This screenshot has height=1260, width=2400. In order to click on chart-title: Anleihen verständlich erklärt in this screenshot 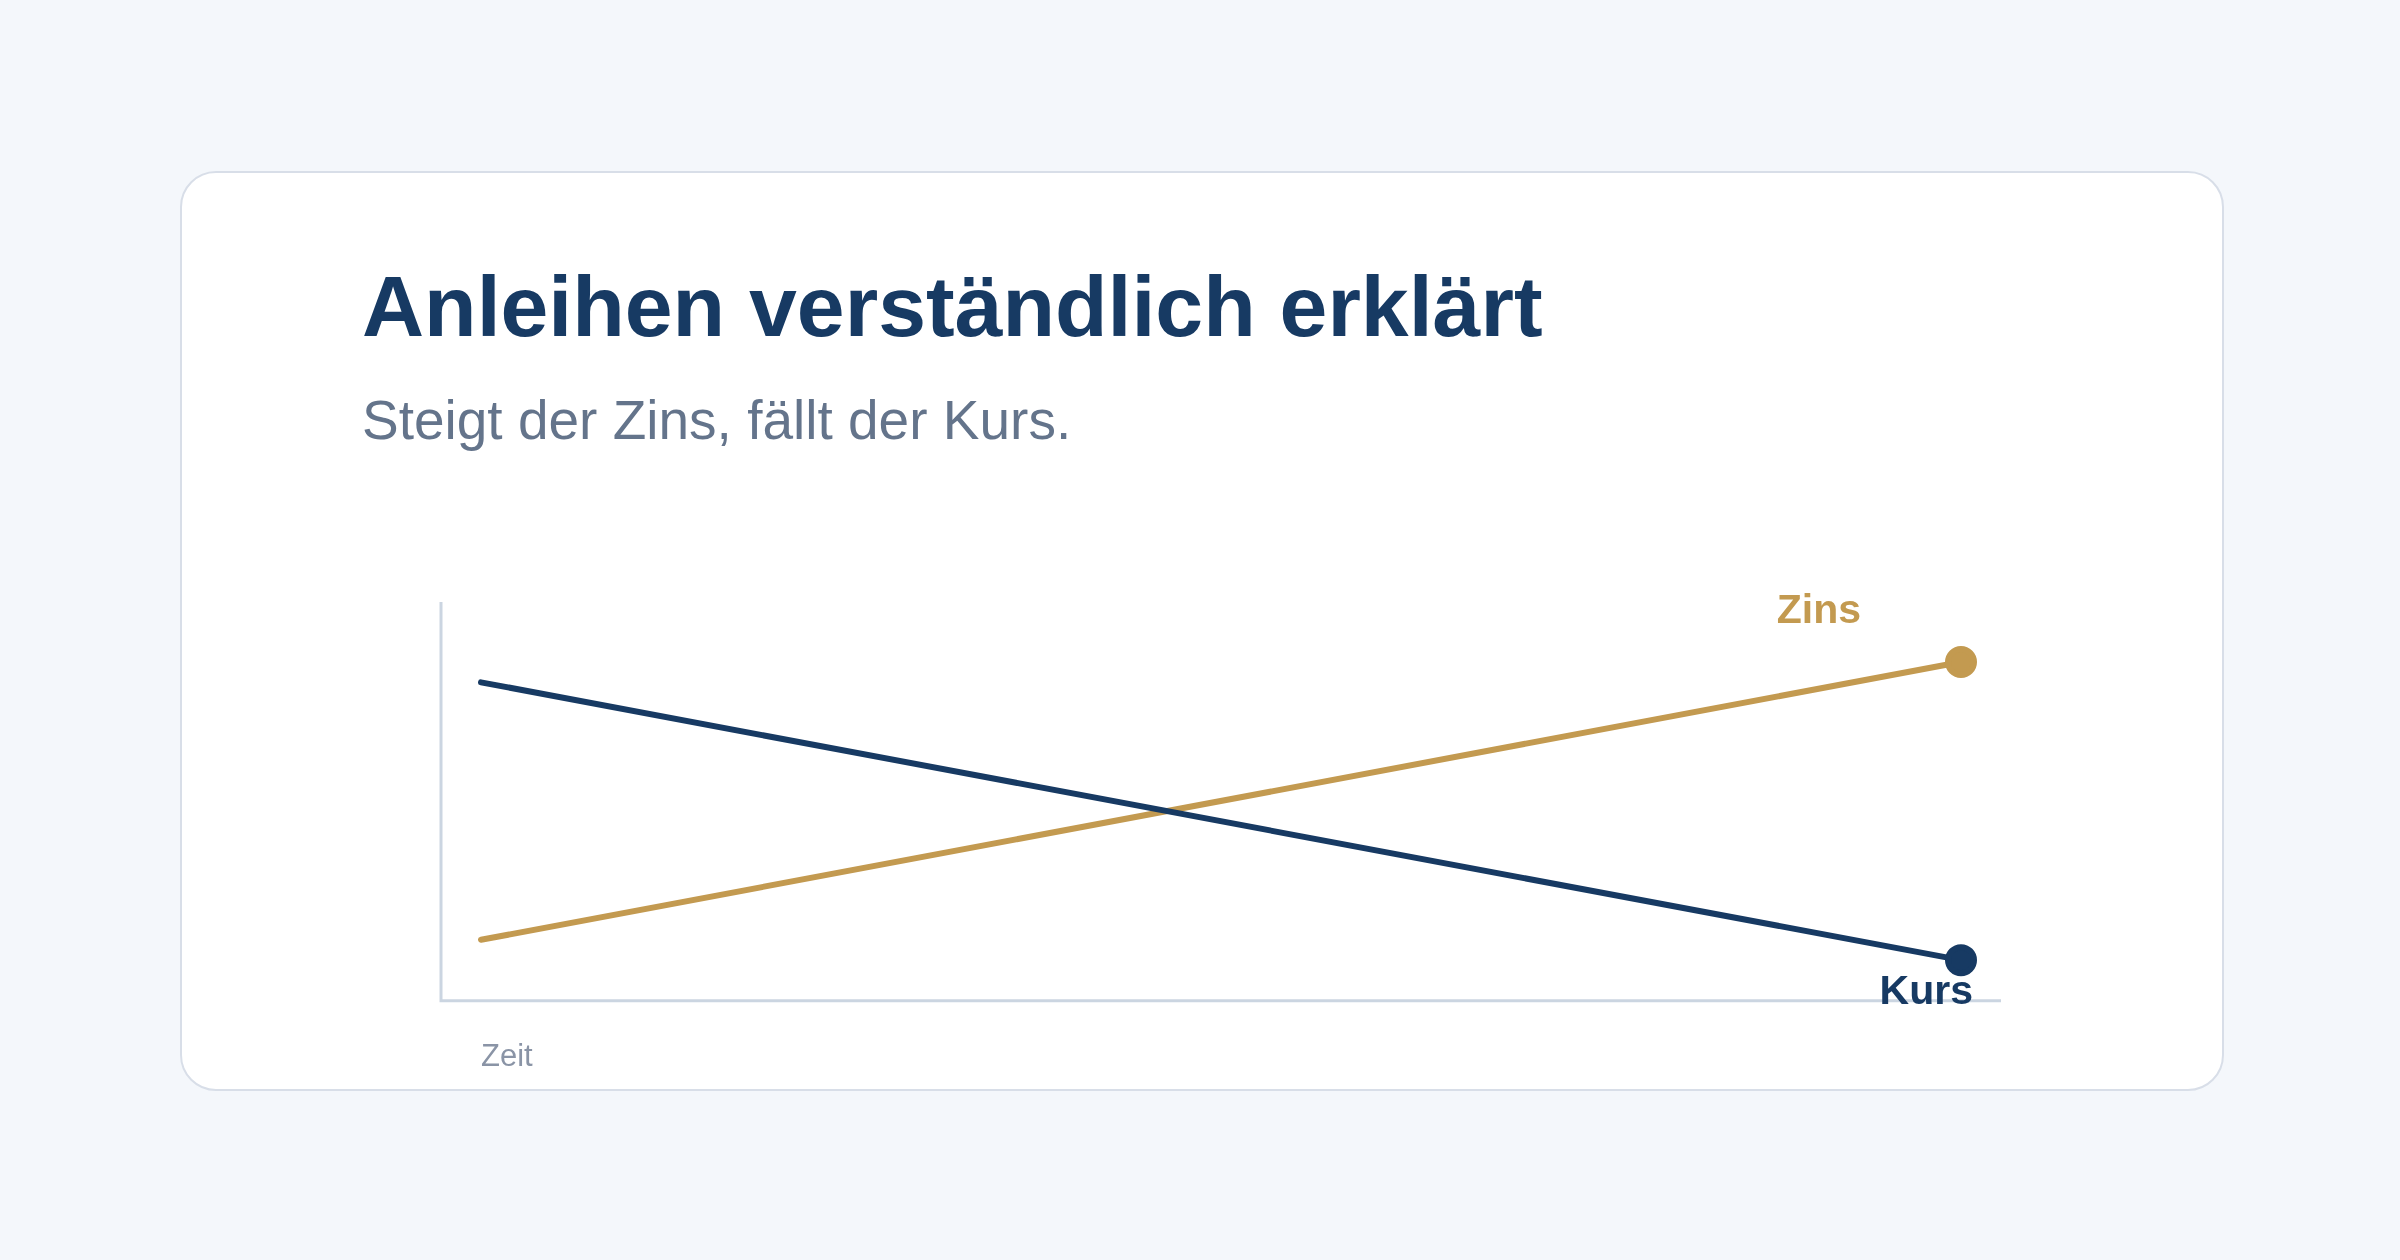, I will do `click(952, 306)`.